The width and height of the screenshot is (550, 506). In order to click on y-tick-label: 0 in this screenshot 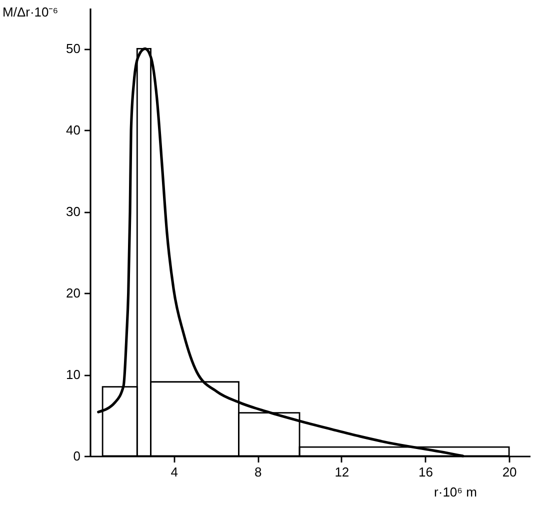, I will do `click(76, 456)`.